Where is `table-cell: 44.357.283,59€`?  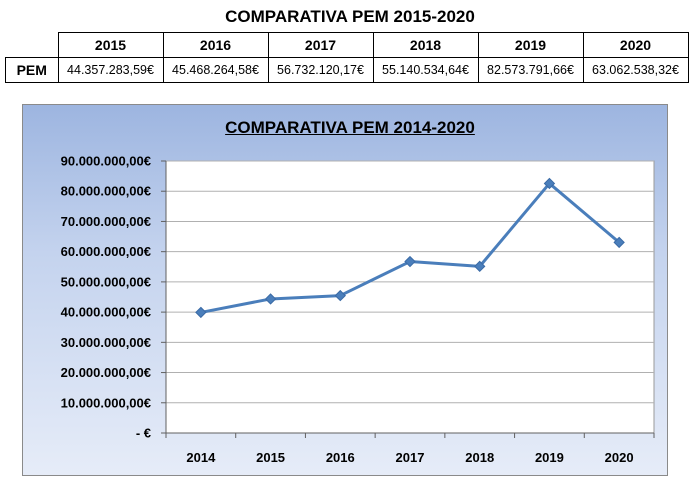 table-cell: 44.357.283,59€ is located at coordinates (110, 70).